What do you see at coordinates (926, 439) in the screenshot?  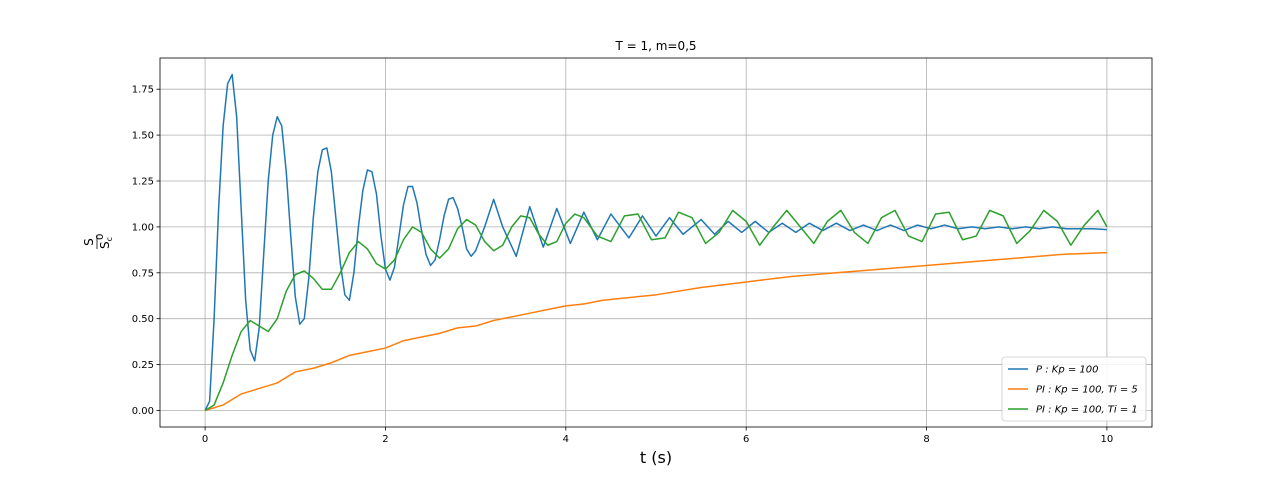 I see `x-tick-label: 8` at bounding box center [926, 439].